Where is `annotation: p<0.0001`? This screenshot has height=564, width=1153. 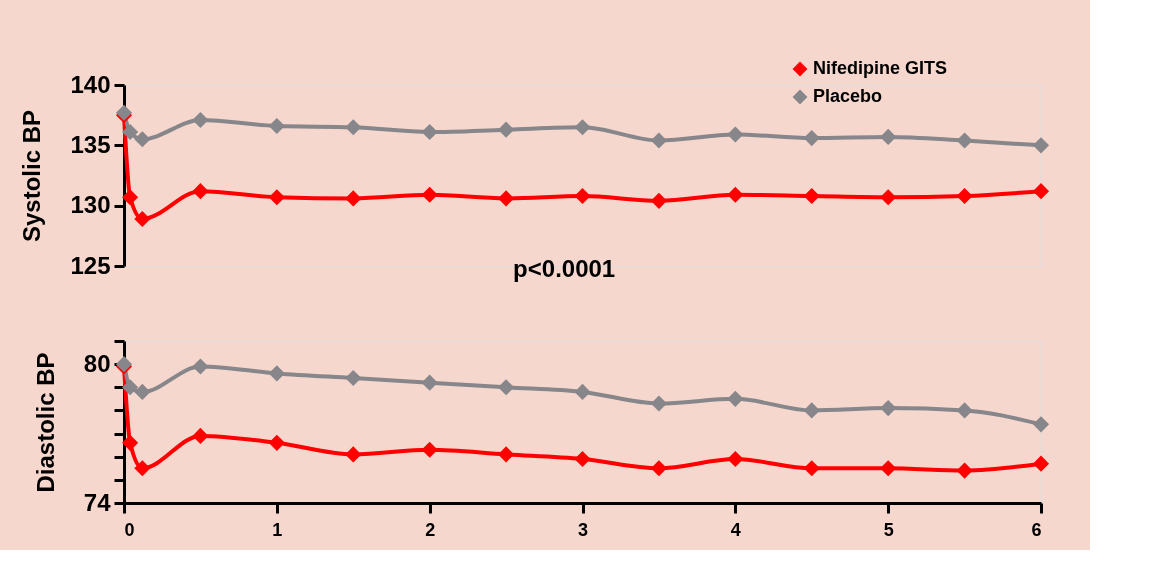
annotation: p<0.0001 is located at coordinates (564, 268).